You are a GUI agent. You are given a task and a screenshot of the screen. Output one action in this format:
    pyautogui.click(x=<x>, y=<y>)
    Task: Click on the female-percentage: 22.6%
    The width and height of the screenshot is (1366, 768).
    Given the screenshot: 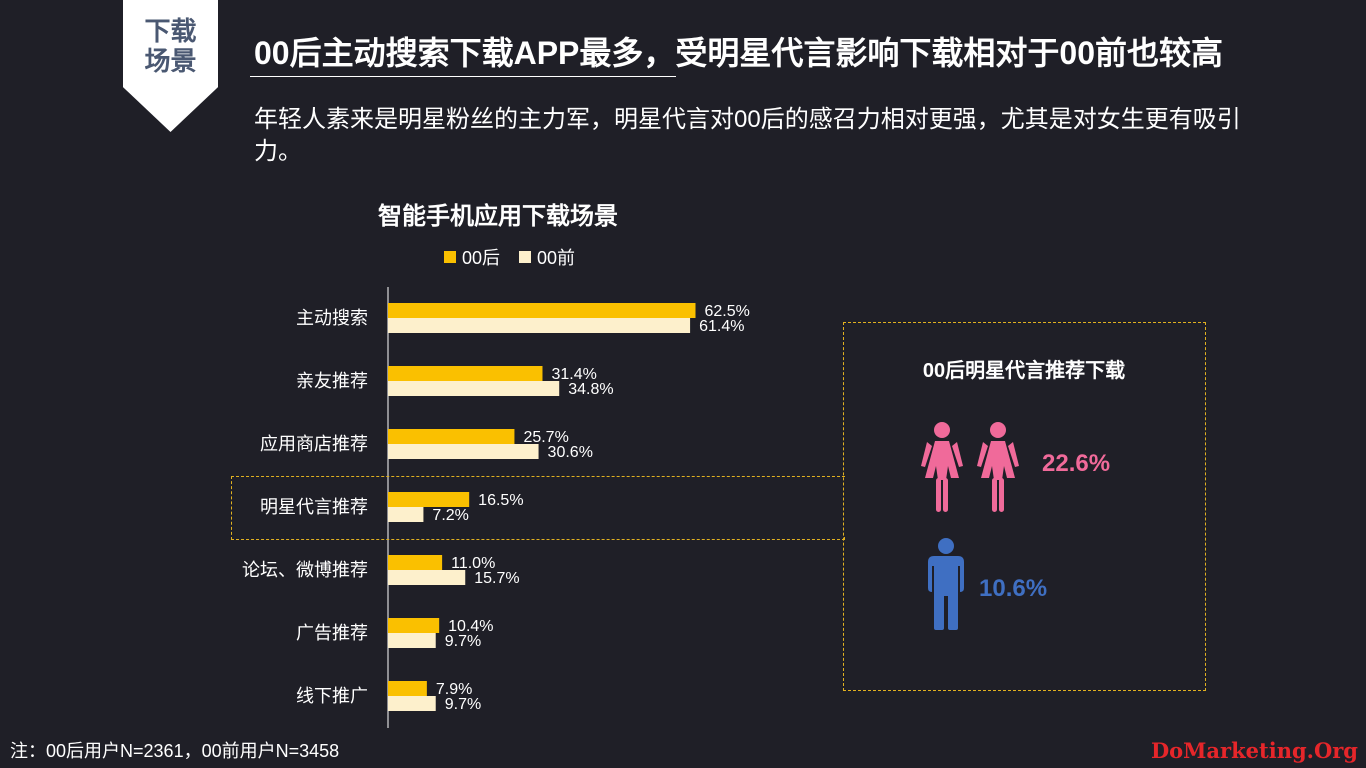 What is the action you would take?
    pyautogui.click(x=1076, y=464)
    